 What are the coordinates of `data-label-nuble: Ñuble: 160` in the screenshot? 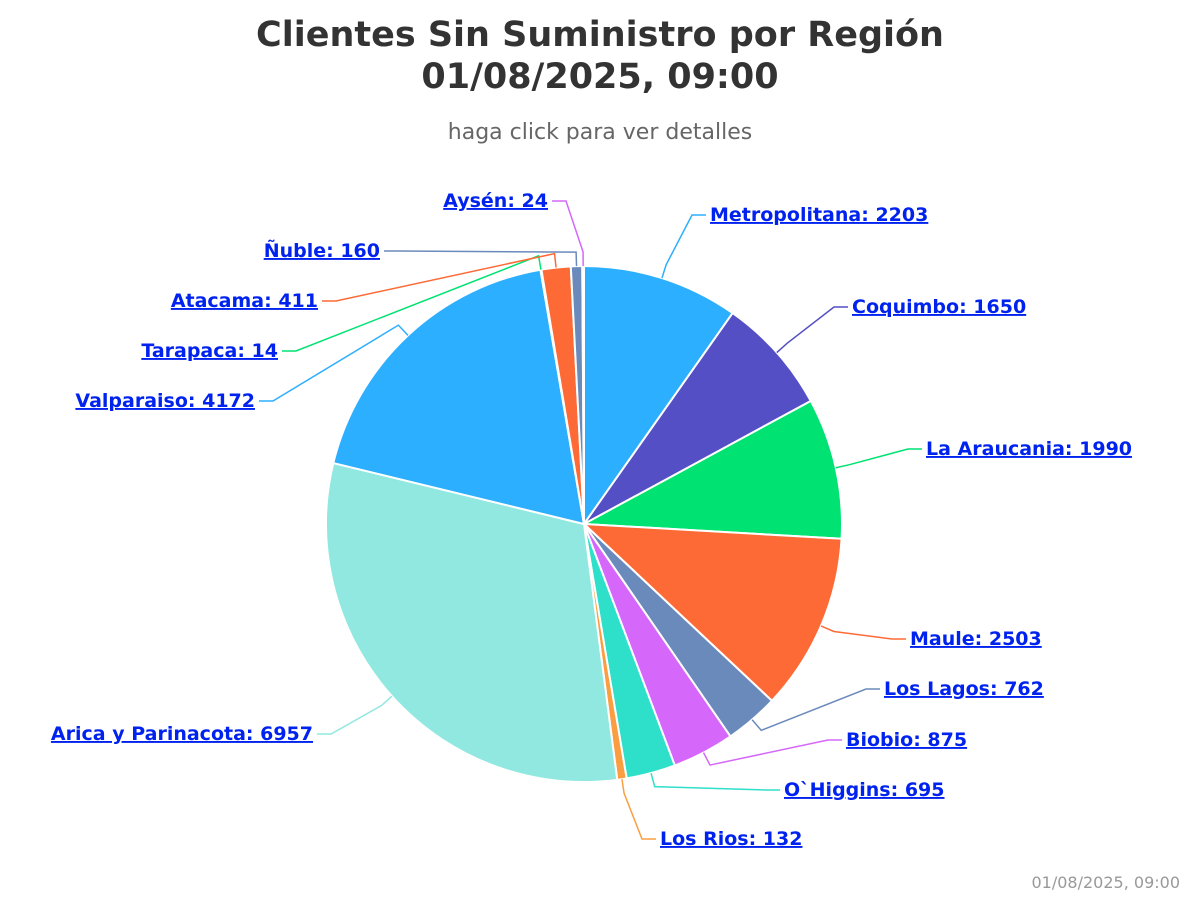 It's located at (322, 250).